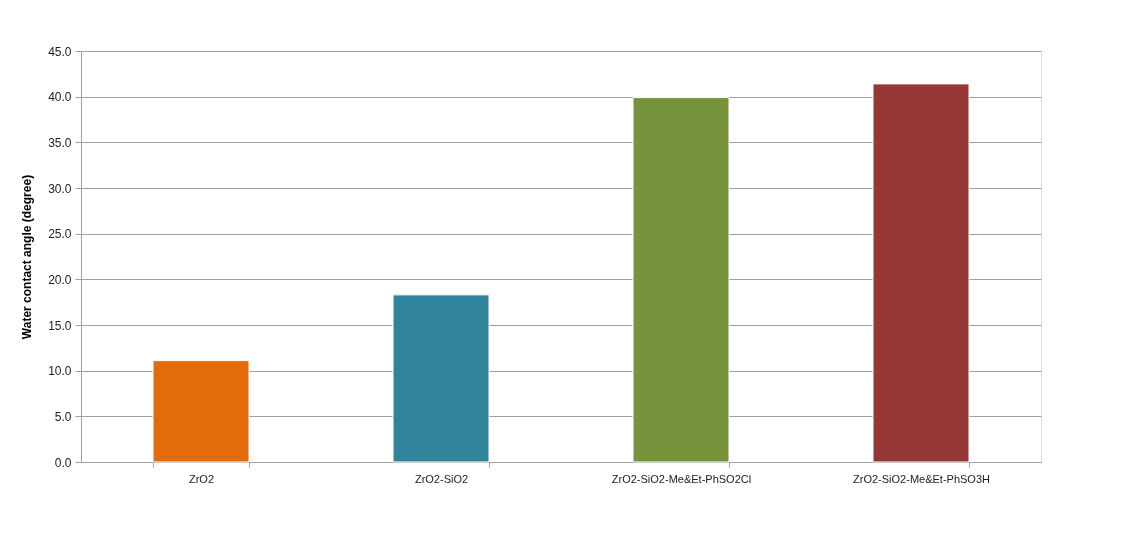 The height and width of the screenshot is (556, 1123). Describe the element at coordinates (27, 257) in the screenshot. I see `y-axis-title: Water contact angle (degree)` at that location.